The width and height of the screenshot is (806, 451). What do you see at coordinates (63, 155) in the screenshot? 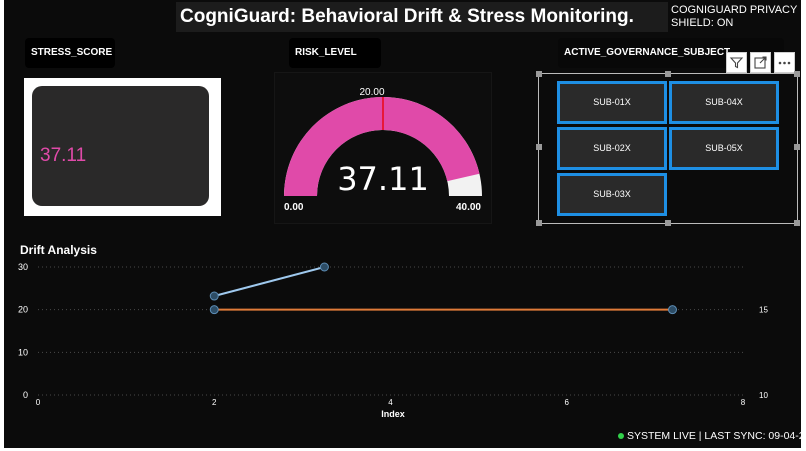
I see `stress-score-value: 37.11` at bounding box center [63, 155].